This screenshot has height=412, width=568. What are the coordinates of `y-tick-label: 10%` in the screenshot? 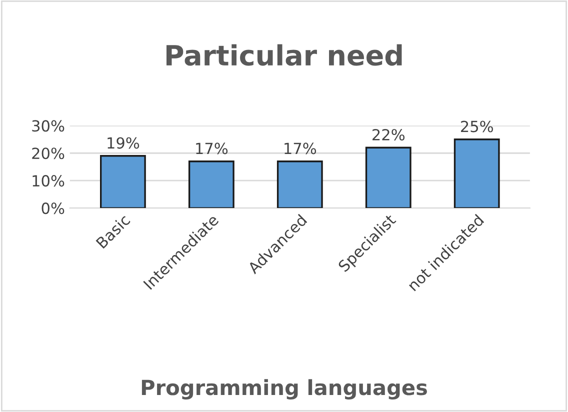 It's located at (48, 181).